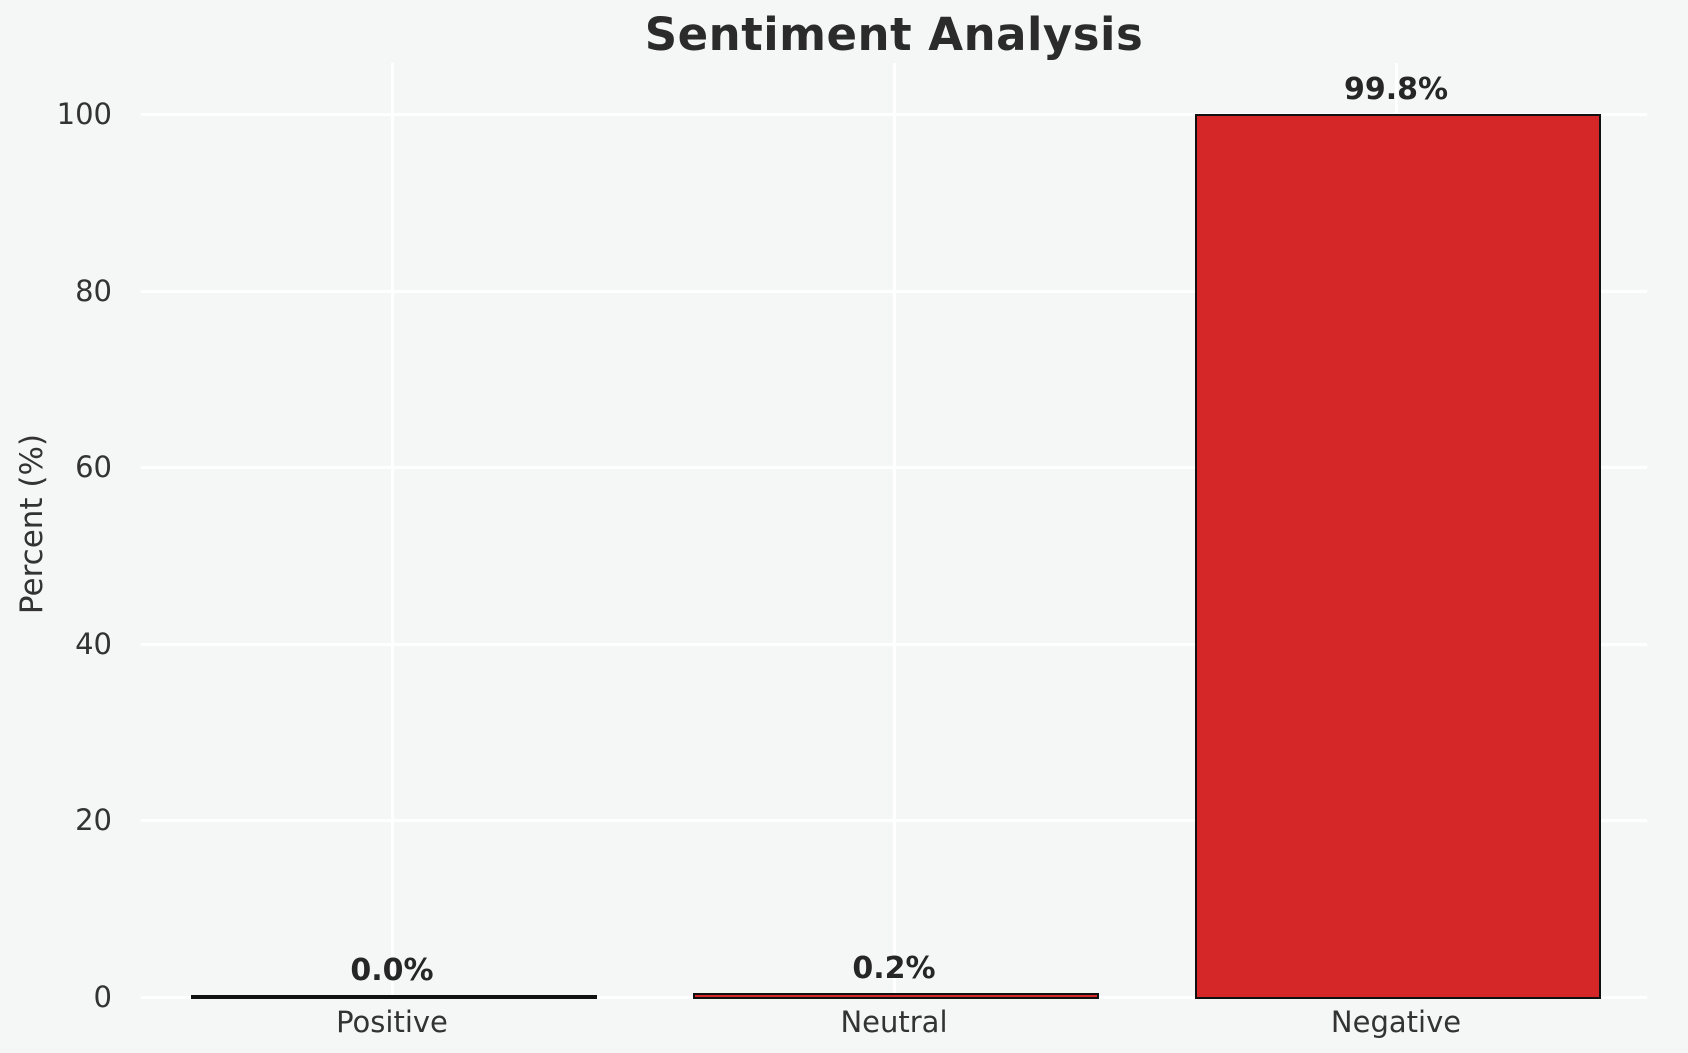  I want to click on bar-neutral, so click(896, 996).